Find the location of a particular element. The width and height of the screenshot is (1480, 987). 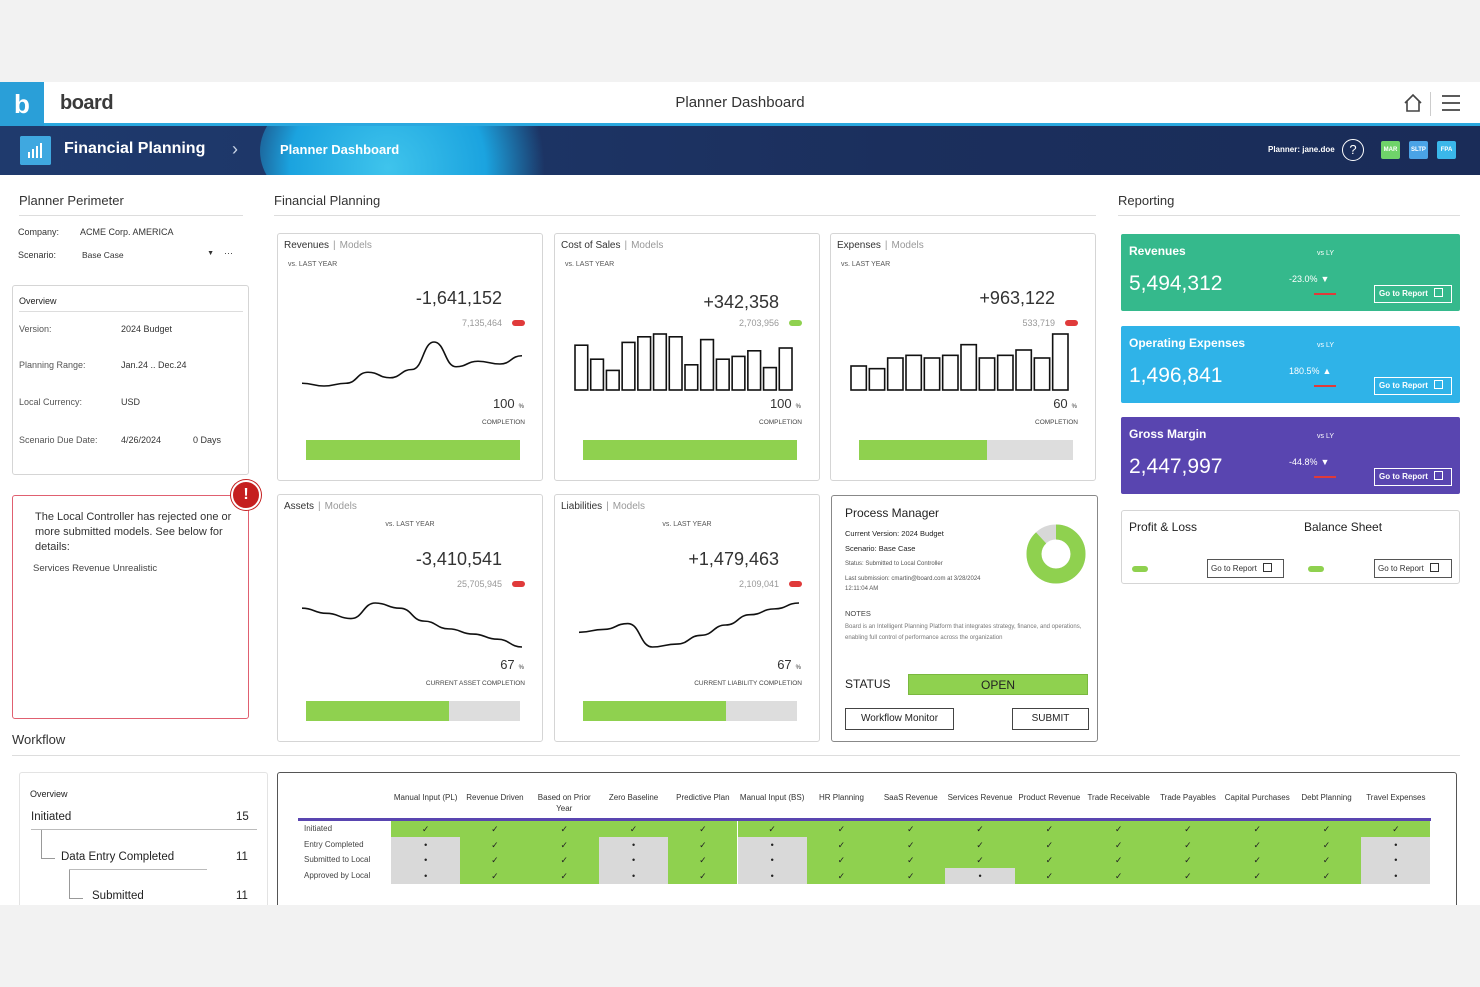

help-icon: ? is located at coordinates (1353, 150).